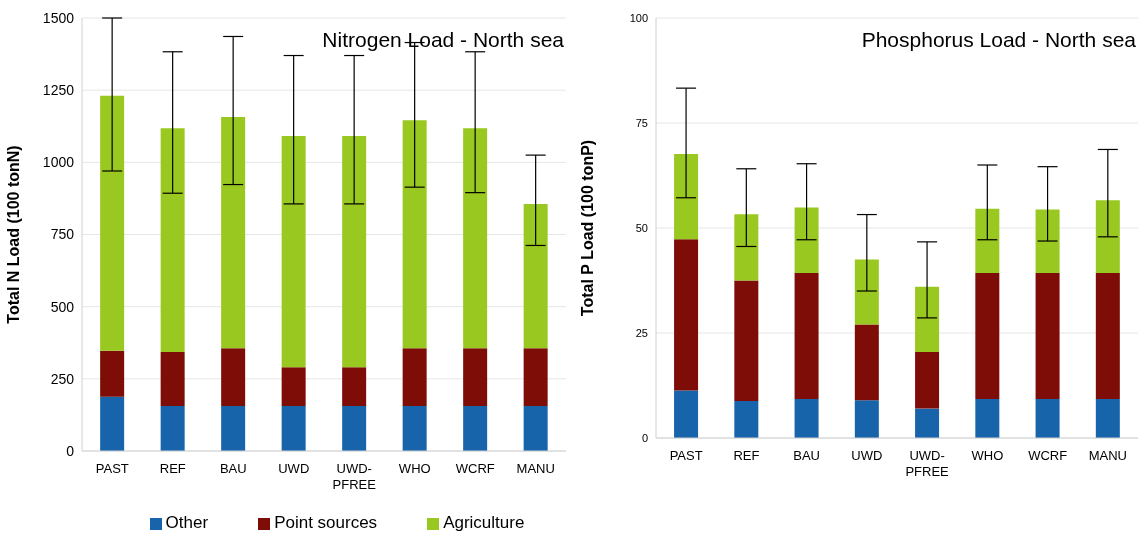 This screenshot has height=533, width=1142. What do you see at coordinates (587, 228) in the screenshot?
I see `y-axis-title: Total P Load (100 tonP)` at bounding box center [587, 228].